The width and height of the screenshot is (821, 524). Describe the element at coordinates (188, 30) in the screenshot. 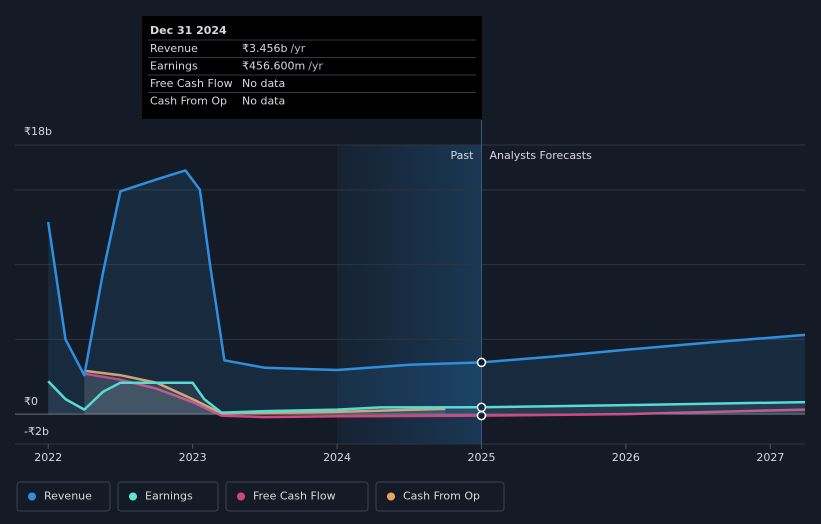

I see `tooltip-date: Dec 31 2024` at that location.